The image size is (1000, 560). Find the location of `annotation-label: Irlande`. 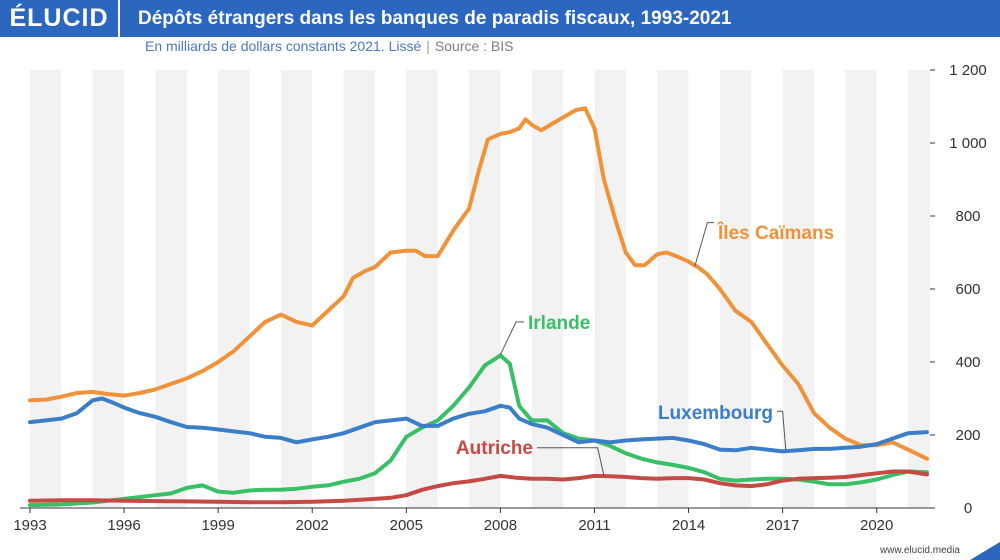

annotation-label: Irlande is located at coordinates (559, 323).